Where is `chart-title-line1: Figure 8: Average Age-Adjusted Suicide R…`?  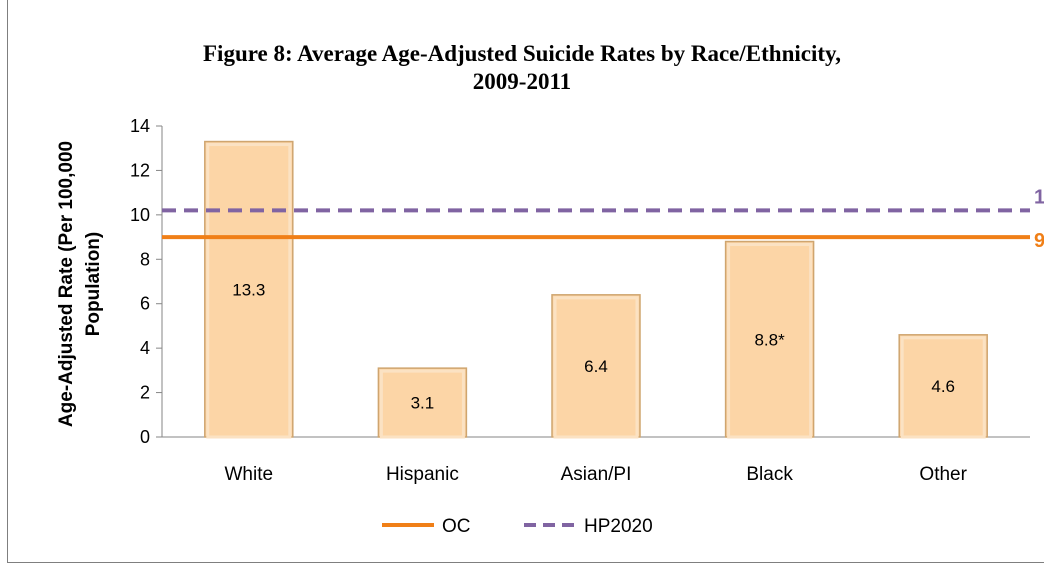
chart-title-line1: Figure 8: Average Age-Adjusted Suicide R… is located at coordinates (522, 53).